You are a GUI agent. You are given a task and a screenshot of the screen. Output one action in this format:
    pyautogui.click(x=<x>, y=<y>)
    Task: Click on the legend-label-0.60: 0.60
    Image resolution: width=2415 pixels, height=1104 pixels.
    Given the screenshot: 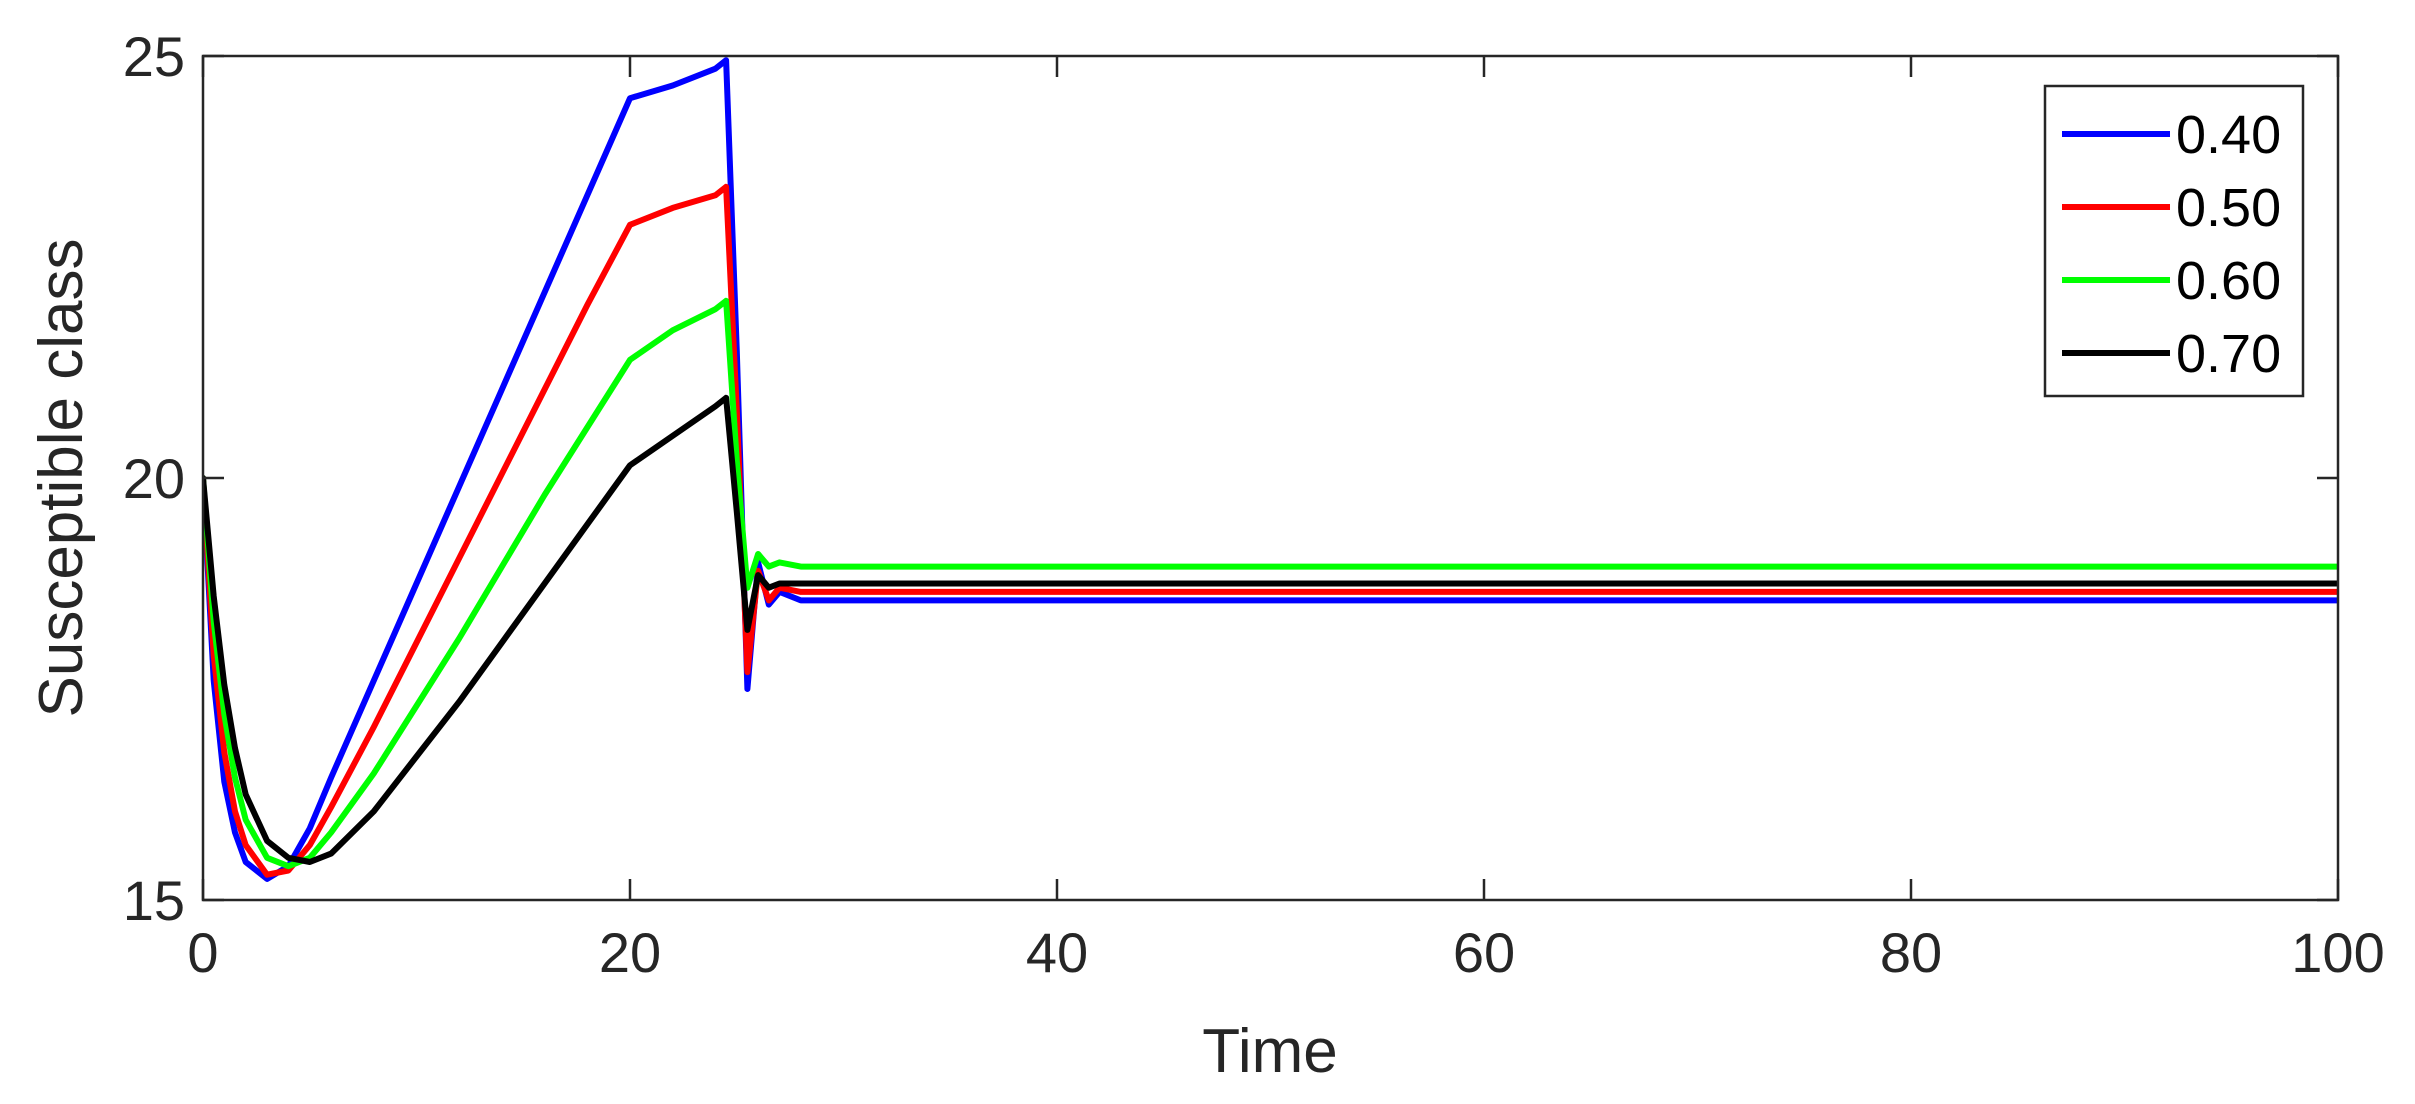 What is the action you would take?
    pyautogui.click(x=2228, y=281)
    